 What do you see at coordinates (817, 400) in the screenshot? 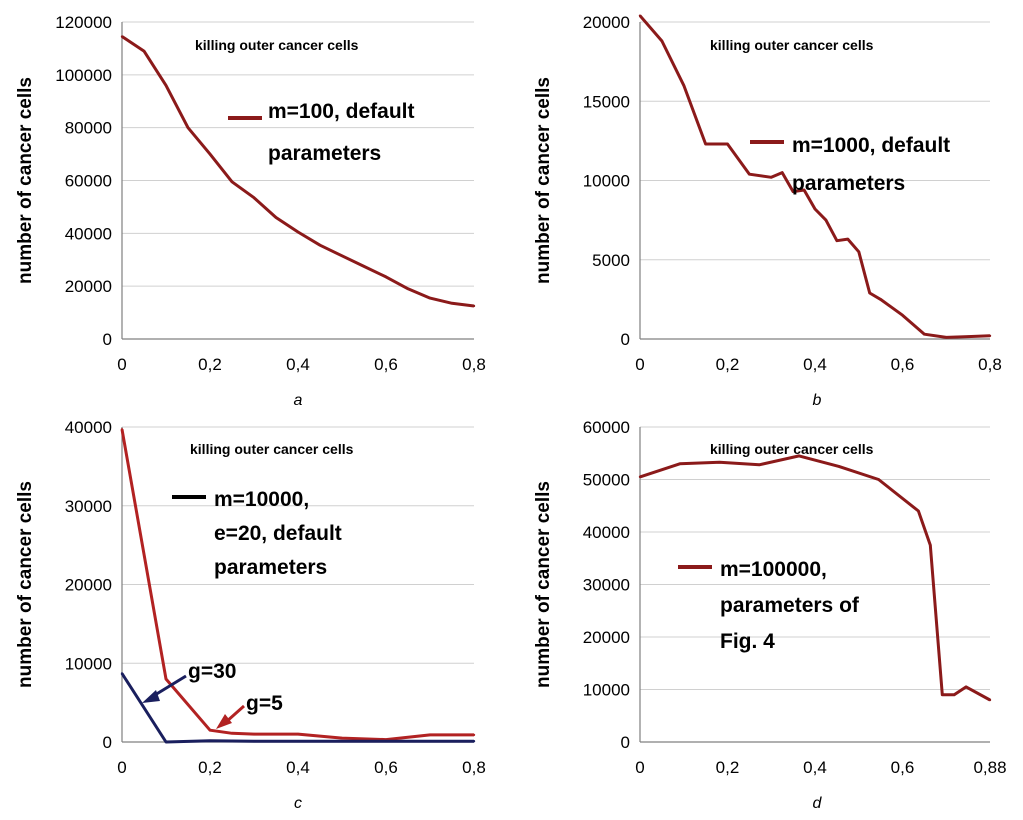
I see `panel-letter: b` at bounding box center [817, 400].